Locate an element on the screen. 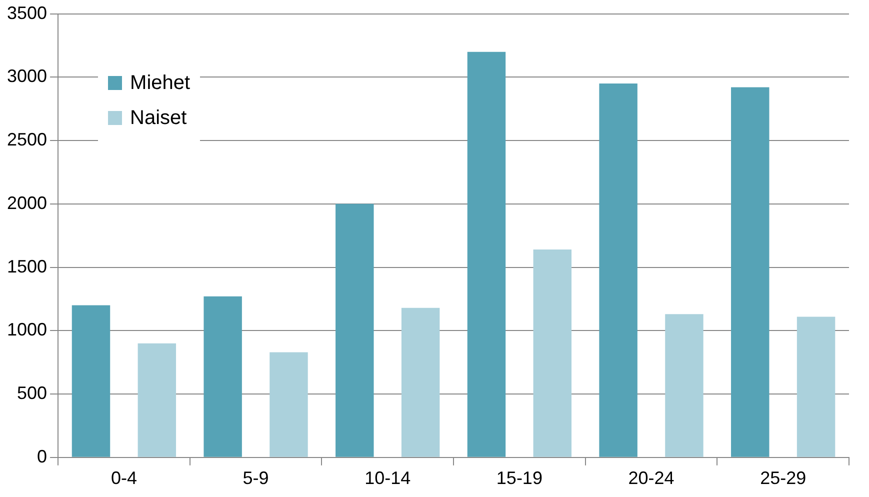 This screenshot has height=497, width=869. x-tick-label: 15-19 is located at coordinates (519, 478).